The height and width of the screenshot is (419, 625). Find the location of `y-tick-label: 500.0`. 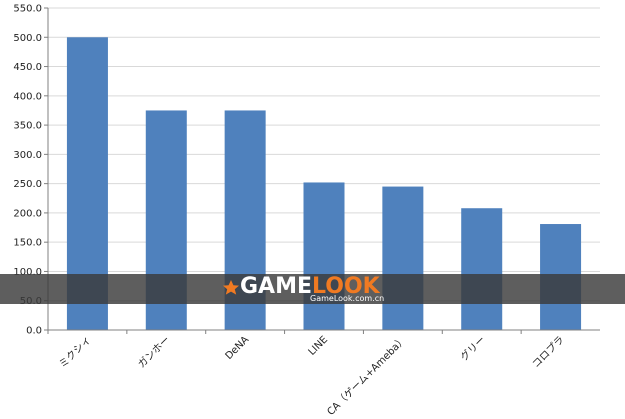

y-tick-label: 500.0 is located at coordinates (27, 38).